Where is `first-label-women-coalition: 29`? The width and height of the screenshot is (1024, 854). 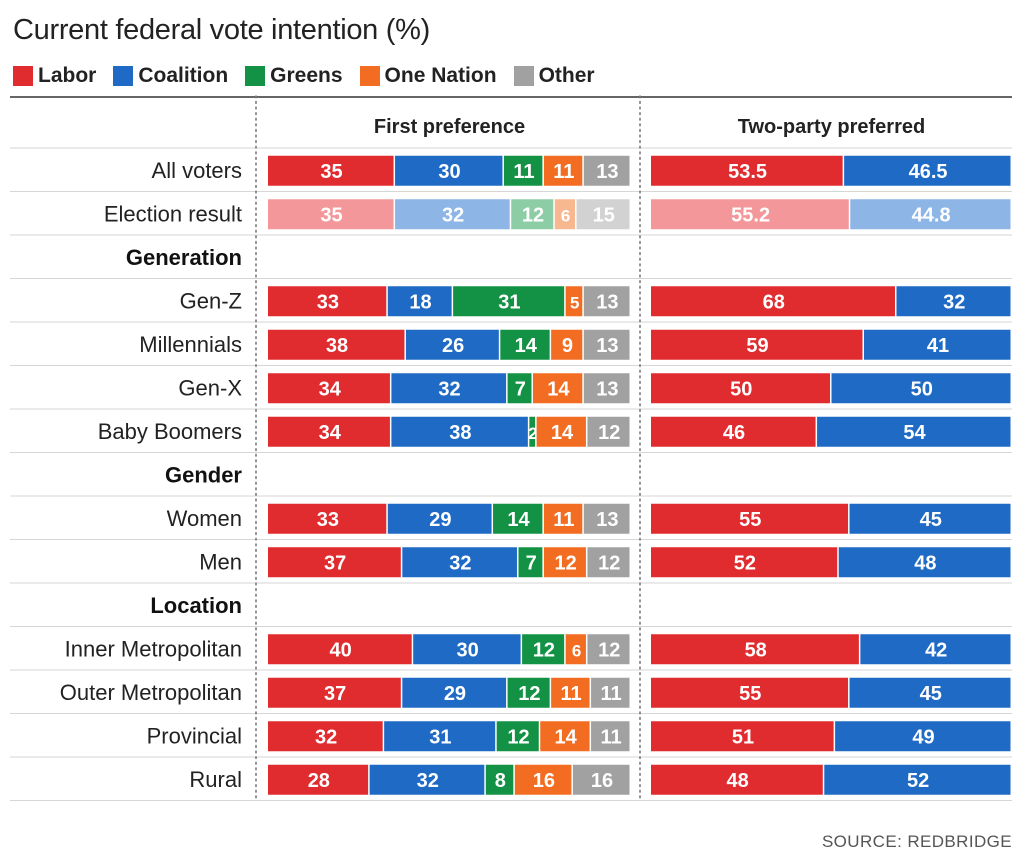
first-label-women-coalition: 29 is located at coordinates (440, 520).